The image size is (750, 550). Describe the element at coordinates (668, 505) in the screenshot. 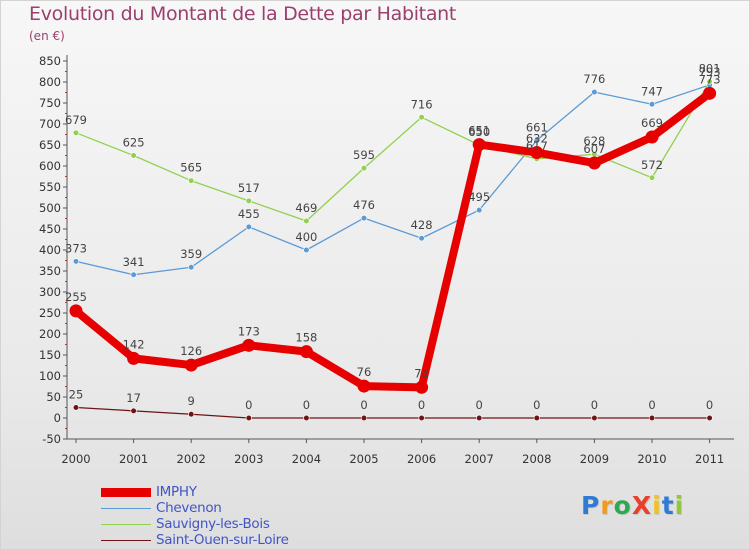

I see `logo-letter: t` at that location.